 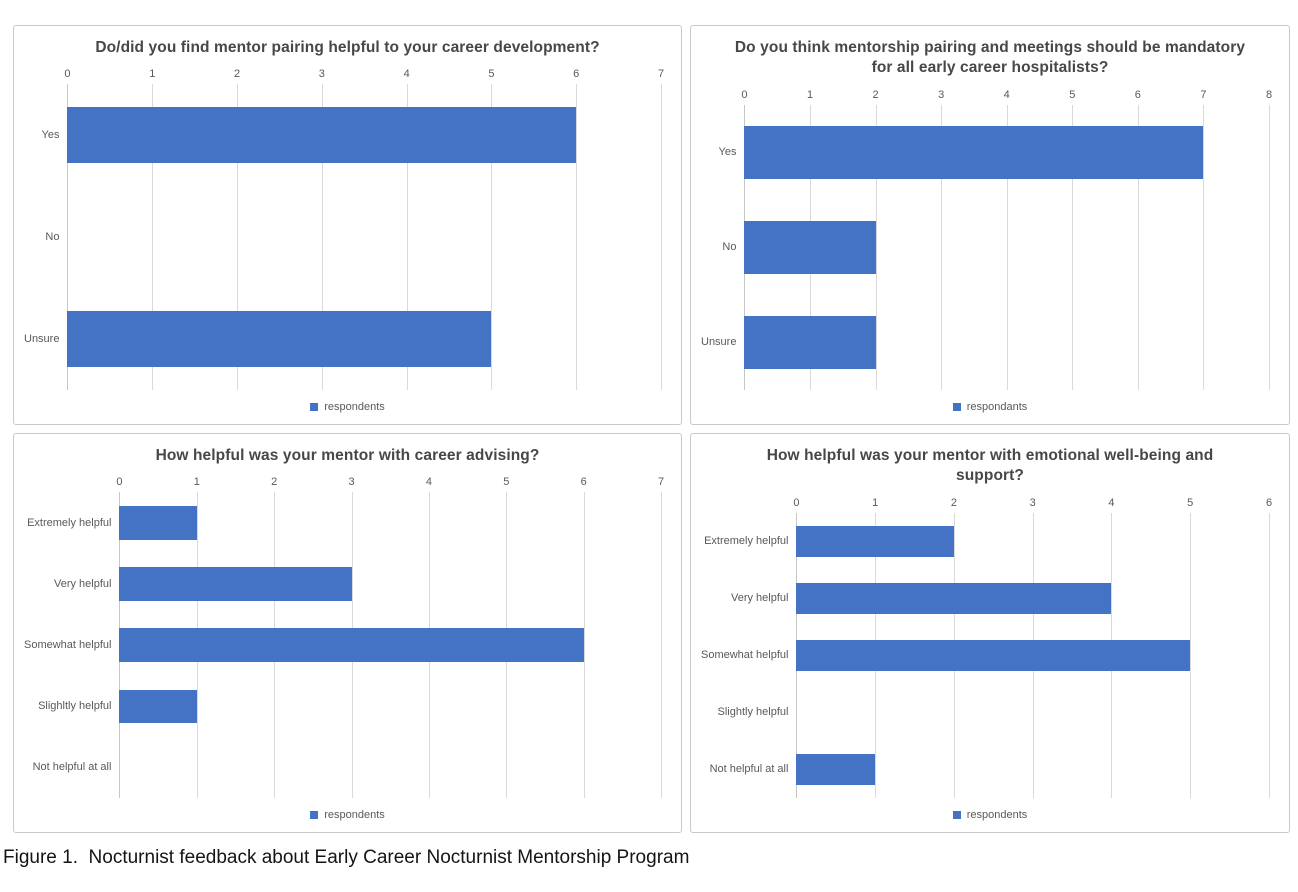 What do you see at coordinates (42, 339) in the screenshot?
I see `category-label: Unsure` at bounding box center [42, 339].